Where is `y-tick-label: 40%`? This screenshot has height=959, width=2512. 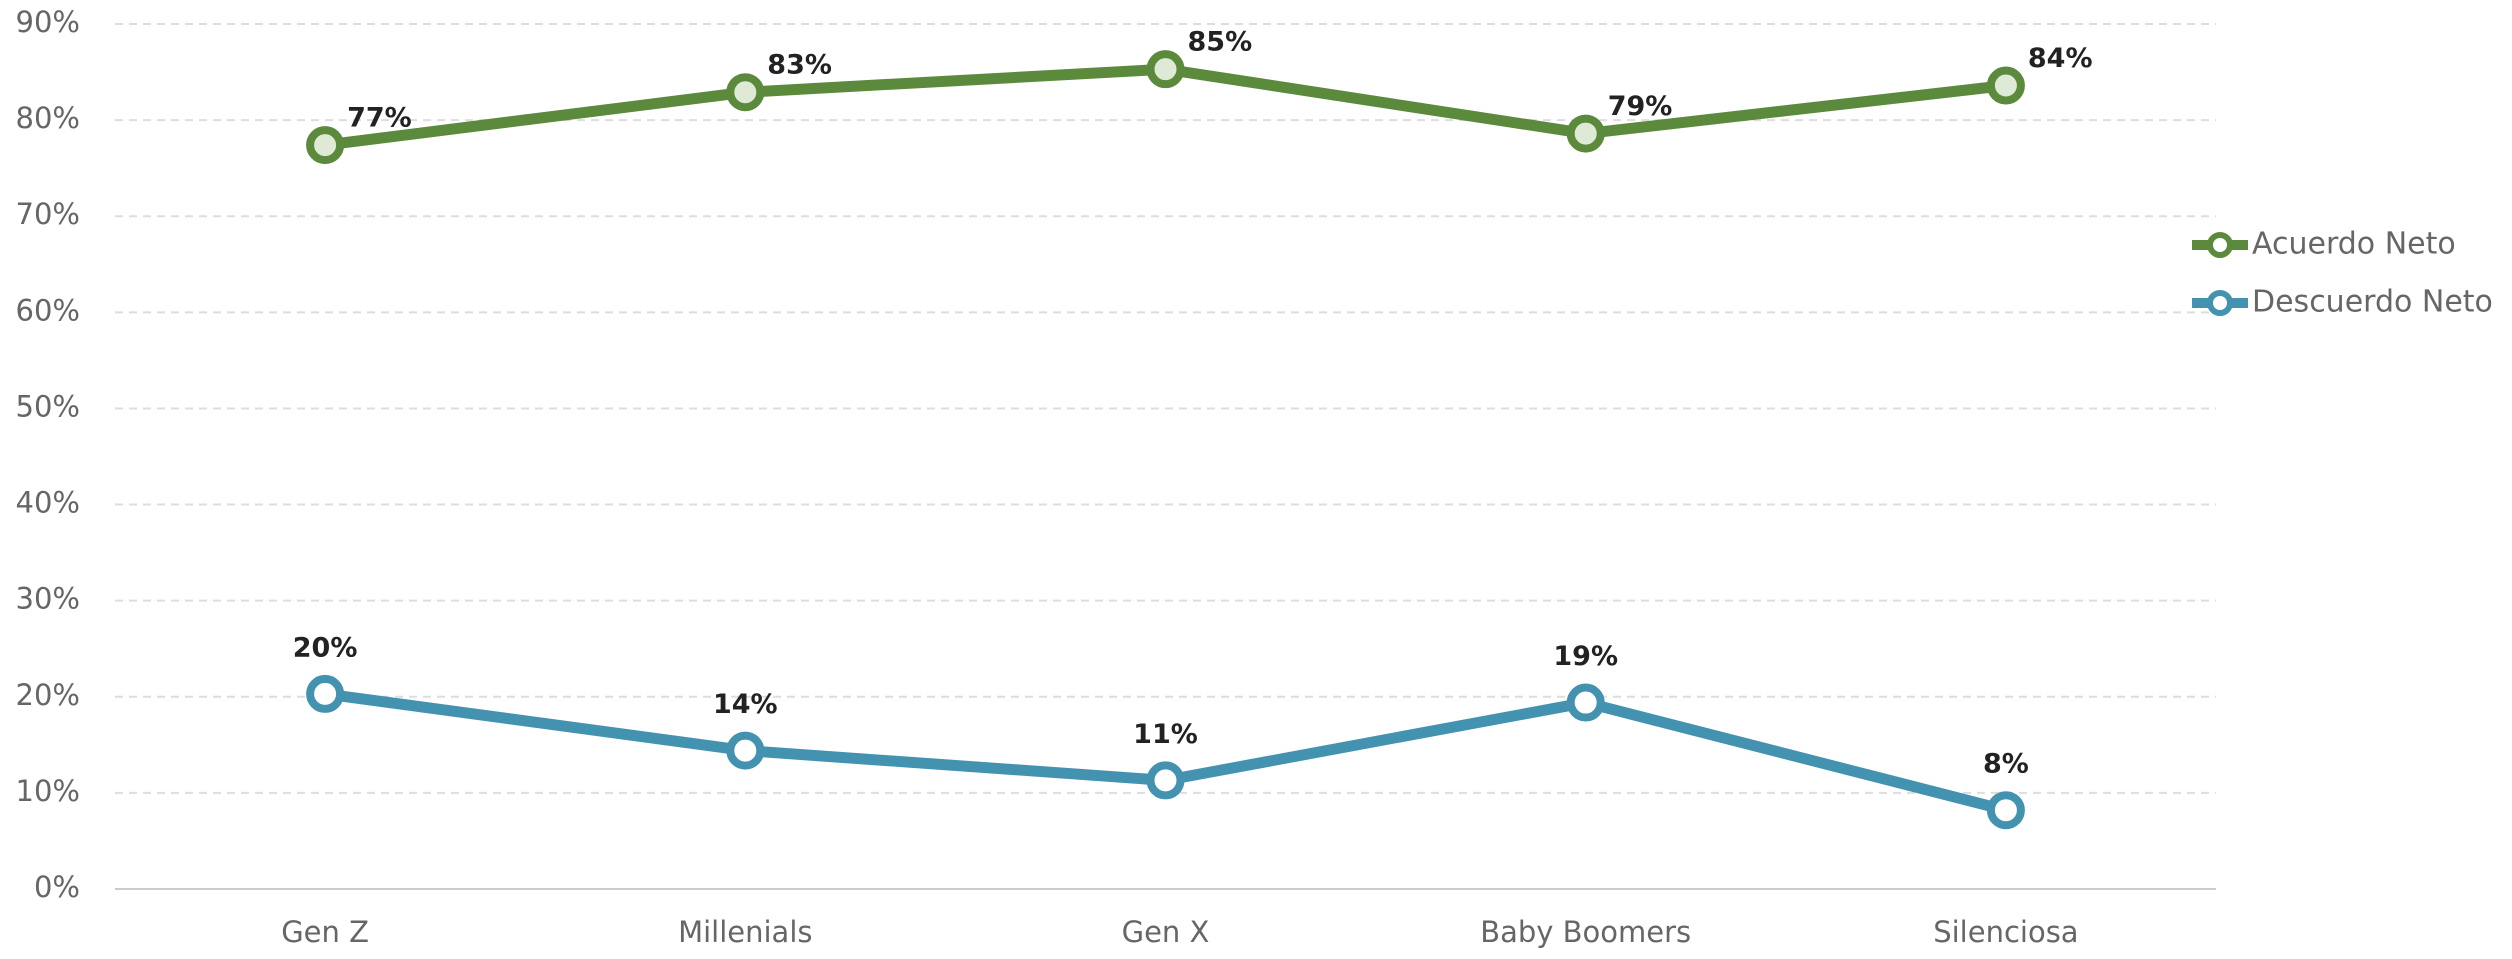
y-tick-label: 40% is located at coordinates (48, 503).